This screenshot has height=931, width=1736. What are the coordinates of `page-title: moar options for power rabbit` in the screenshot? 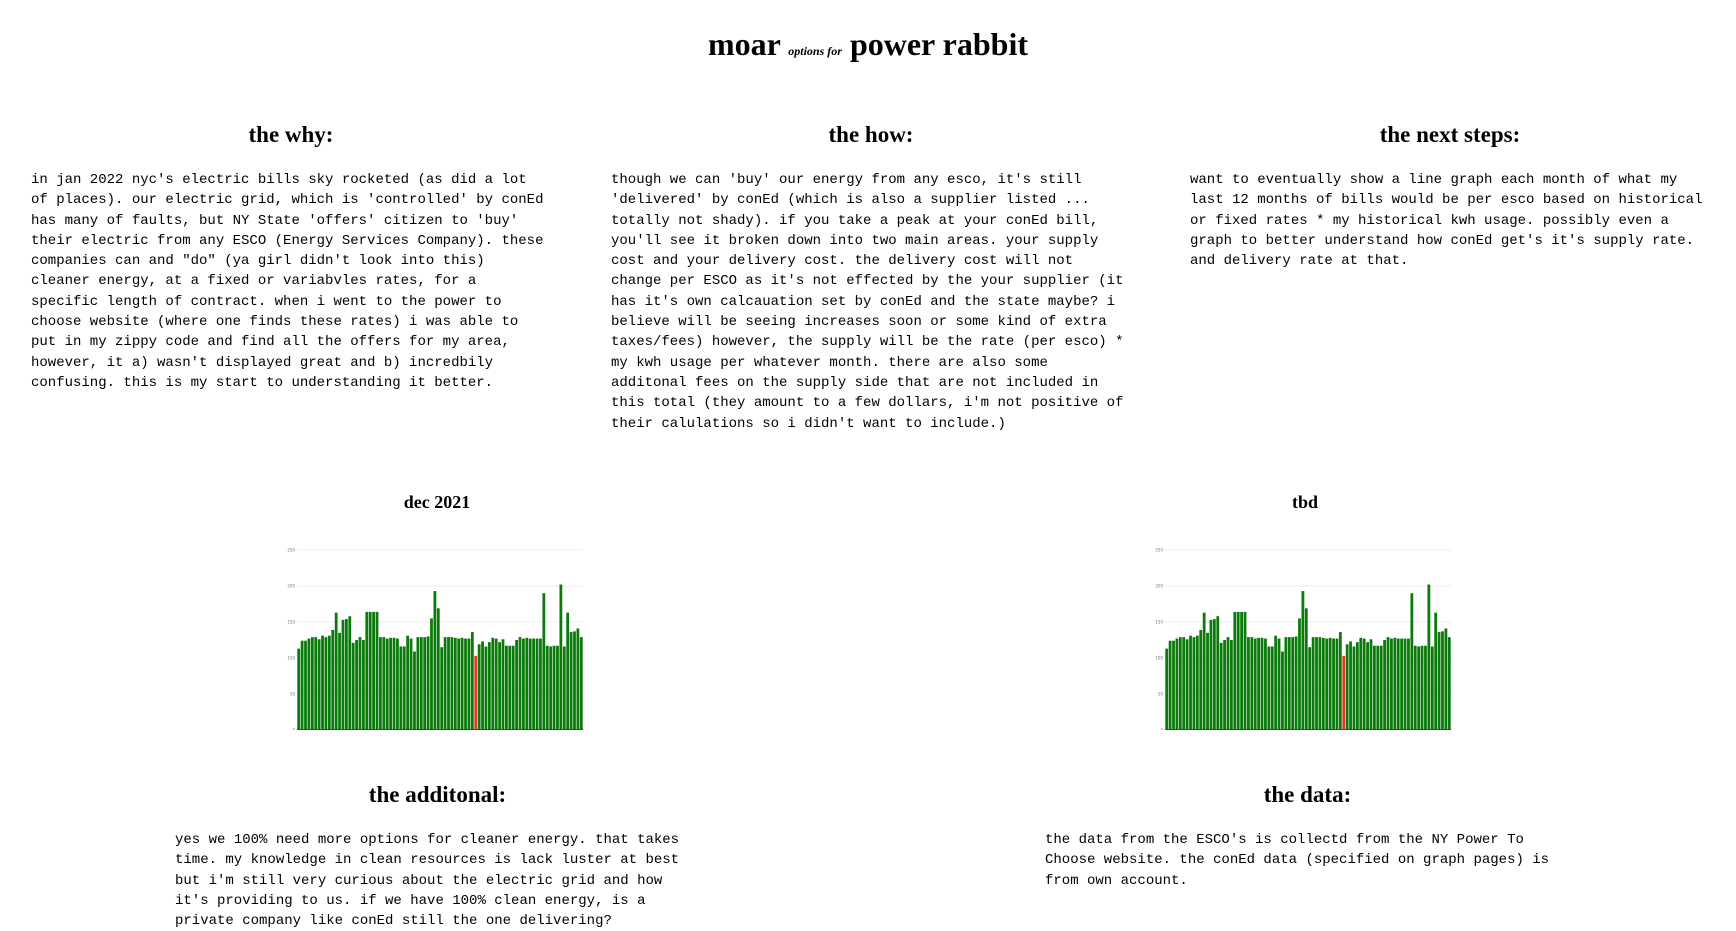 It's located at (868, 44).